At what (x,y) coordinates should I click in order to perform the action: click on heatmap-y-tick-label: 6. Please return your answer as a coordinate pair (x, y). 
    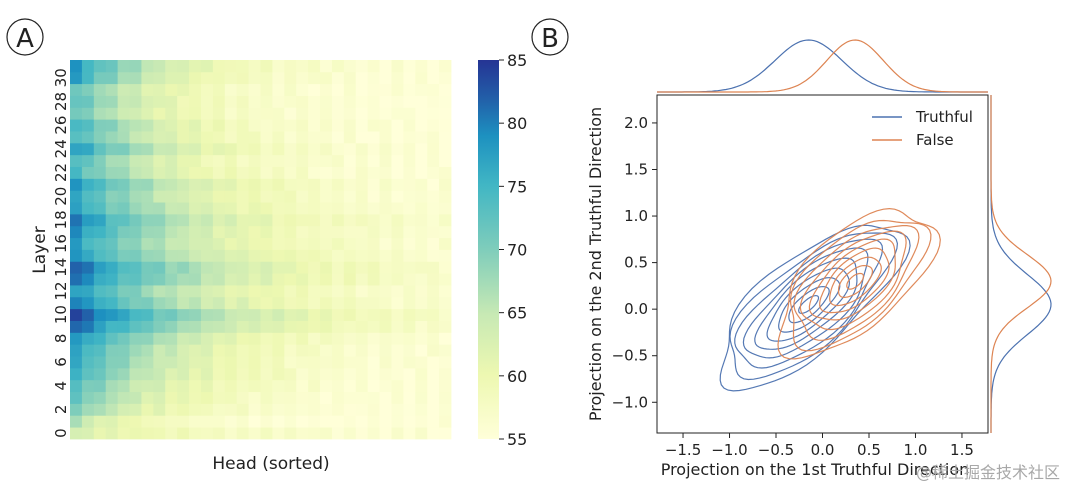
    Looking at the image, I should click on (61, 362).